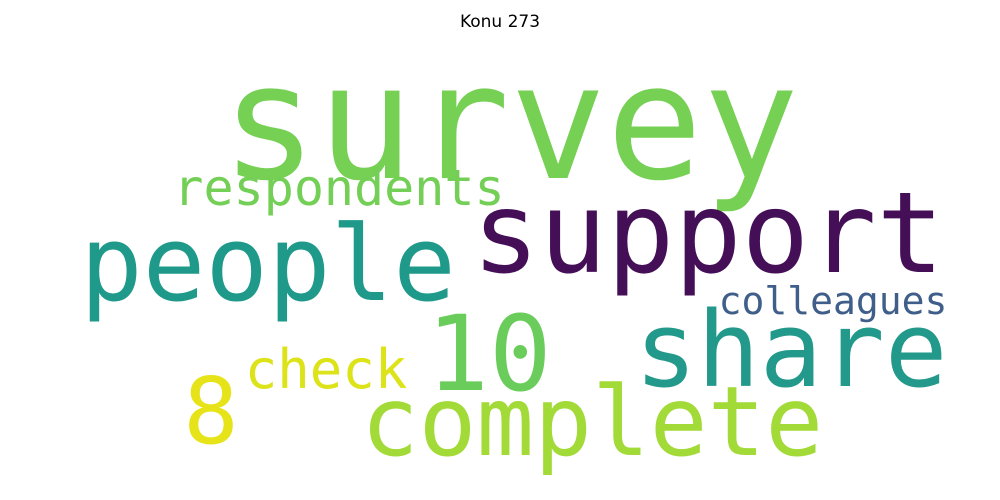  I want to click on word-10: 10, so click(488, 354).